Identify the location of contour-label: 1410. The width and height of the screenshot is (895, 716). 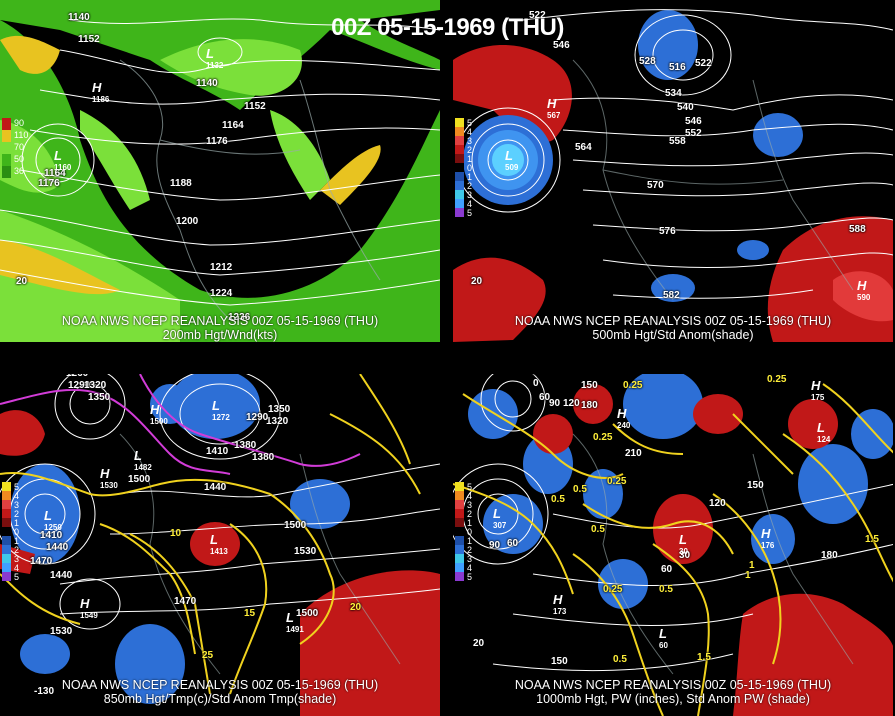
(51, 535).